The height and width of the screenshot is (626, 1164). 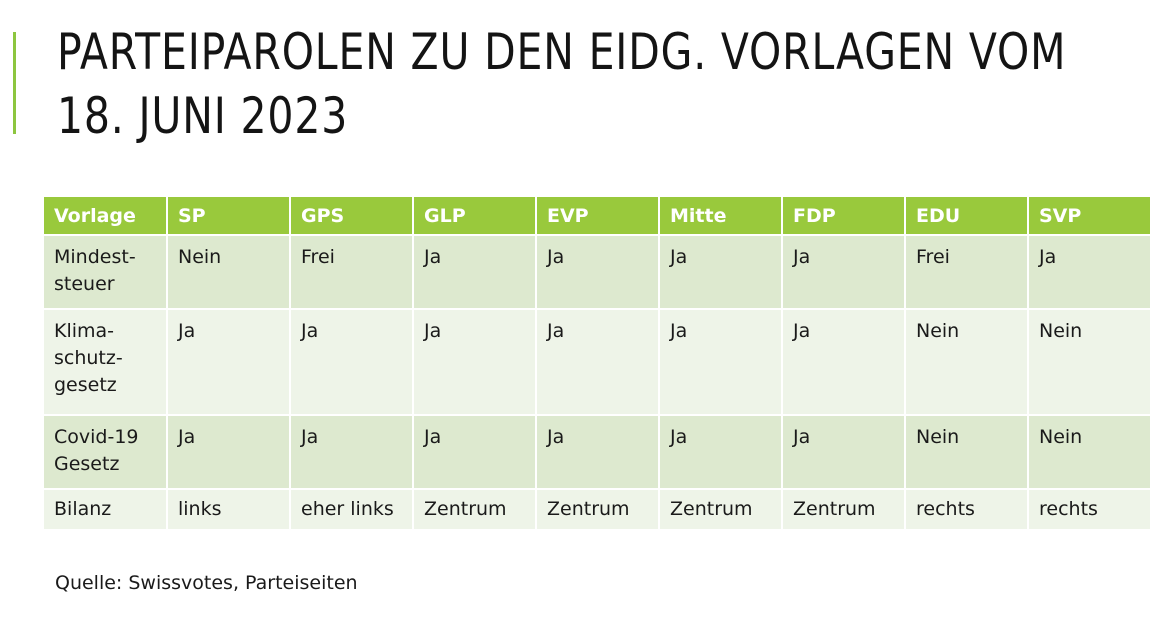 I want to click on vorlage-line: gesetz, so click(x=85, y=385).